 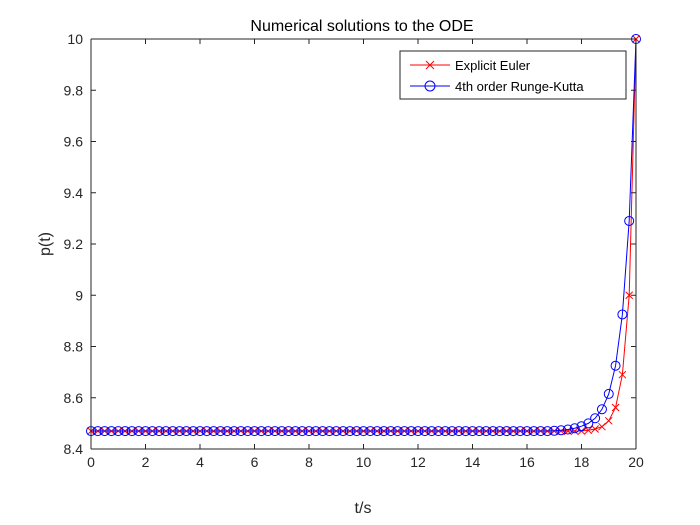 What do you see at coordinates (363, 508) in the screenshot?
I see `x-axis-title: t/s` at bounding box center [363, 508].